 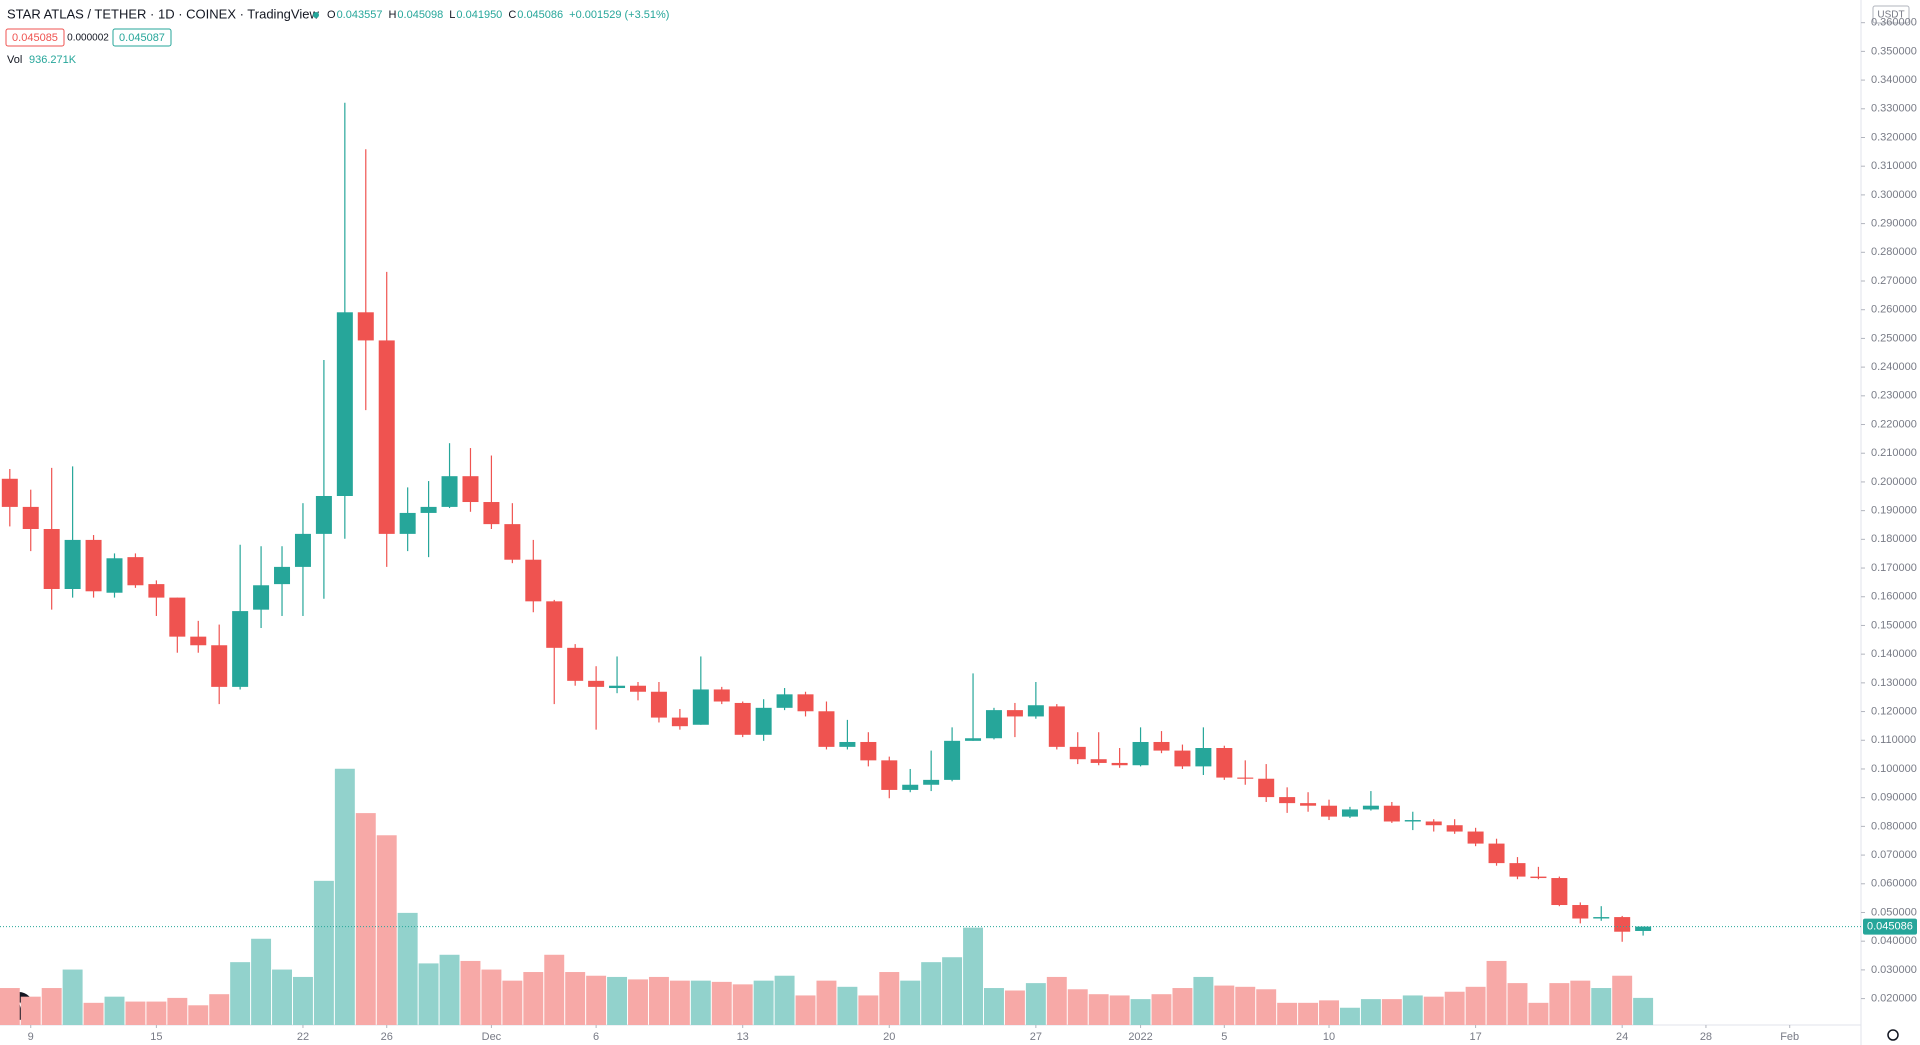 I want to click on x-tick-label: 6, so click(x=596, y=1037).